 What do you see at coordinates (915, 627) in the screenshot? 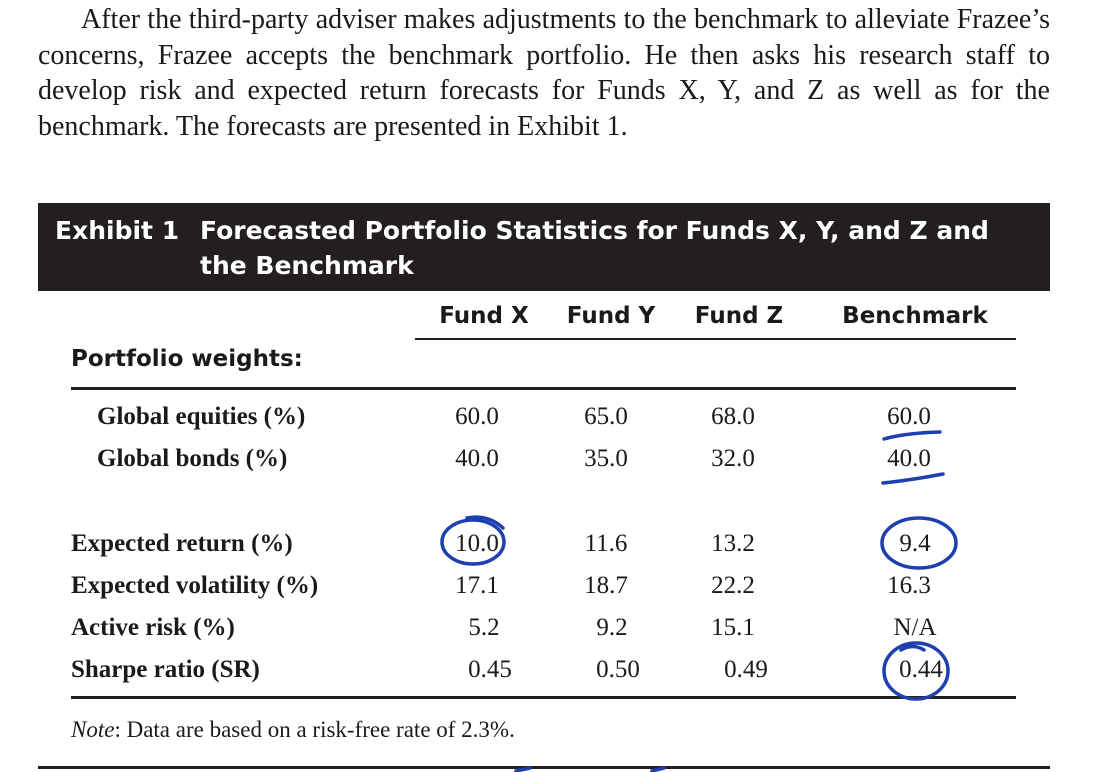
I see `table-cell: N/A` at bounding box center [915, 627].